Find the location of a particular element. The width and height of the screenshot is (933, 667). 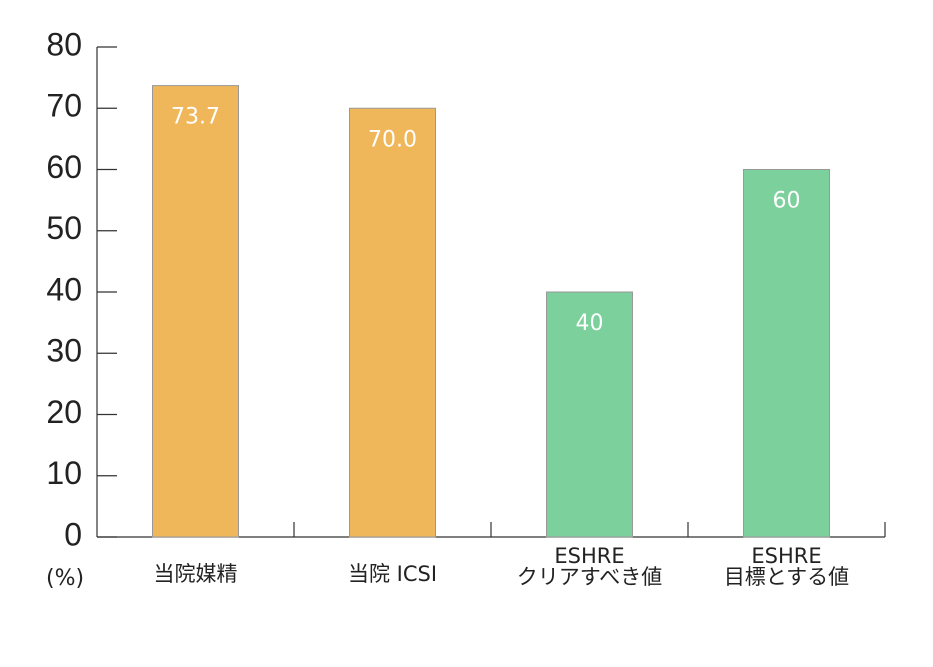

y-axis-label: (%) is located at coordinates (65, 578).